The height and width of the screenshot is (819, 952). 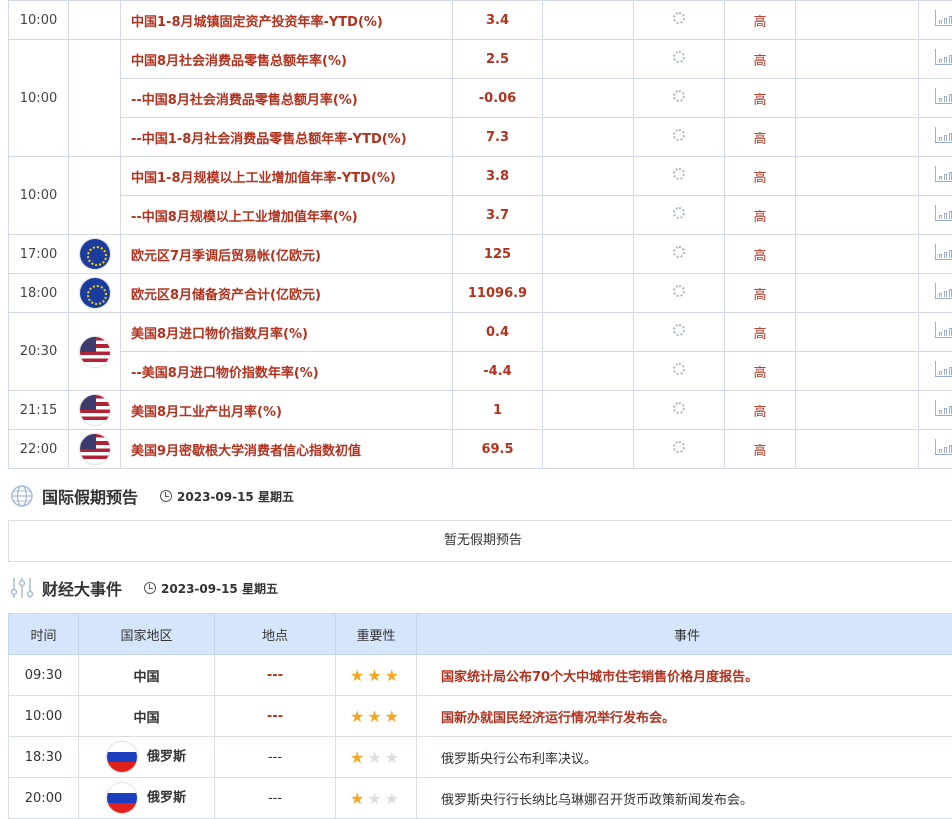 What do you see at coordinates (287, 20) in the screenshot?
I see `indicator-name: 中国1-8月城镇固定资产投资年率-YTD(%)` at bounding box center [287, 20].